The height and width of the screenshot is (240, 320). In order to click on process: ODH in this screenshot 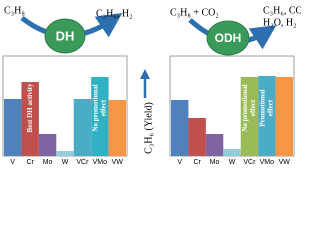, I will do `click(228, 38)`.